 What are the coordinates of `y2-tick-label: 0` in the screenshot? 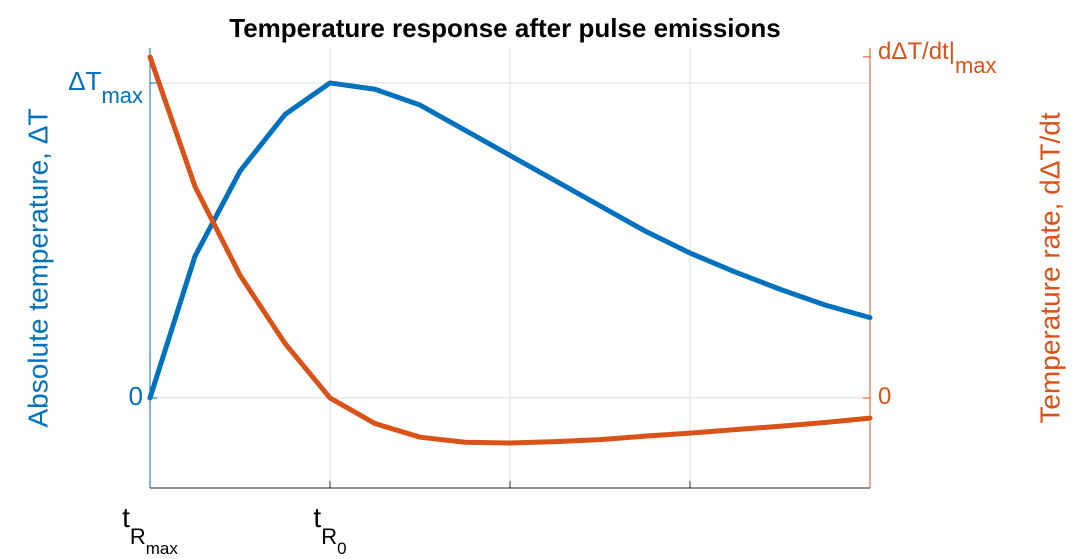 It's located at (884, 396).